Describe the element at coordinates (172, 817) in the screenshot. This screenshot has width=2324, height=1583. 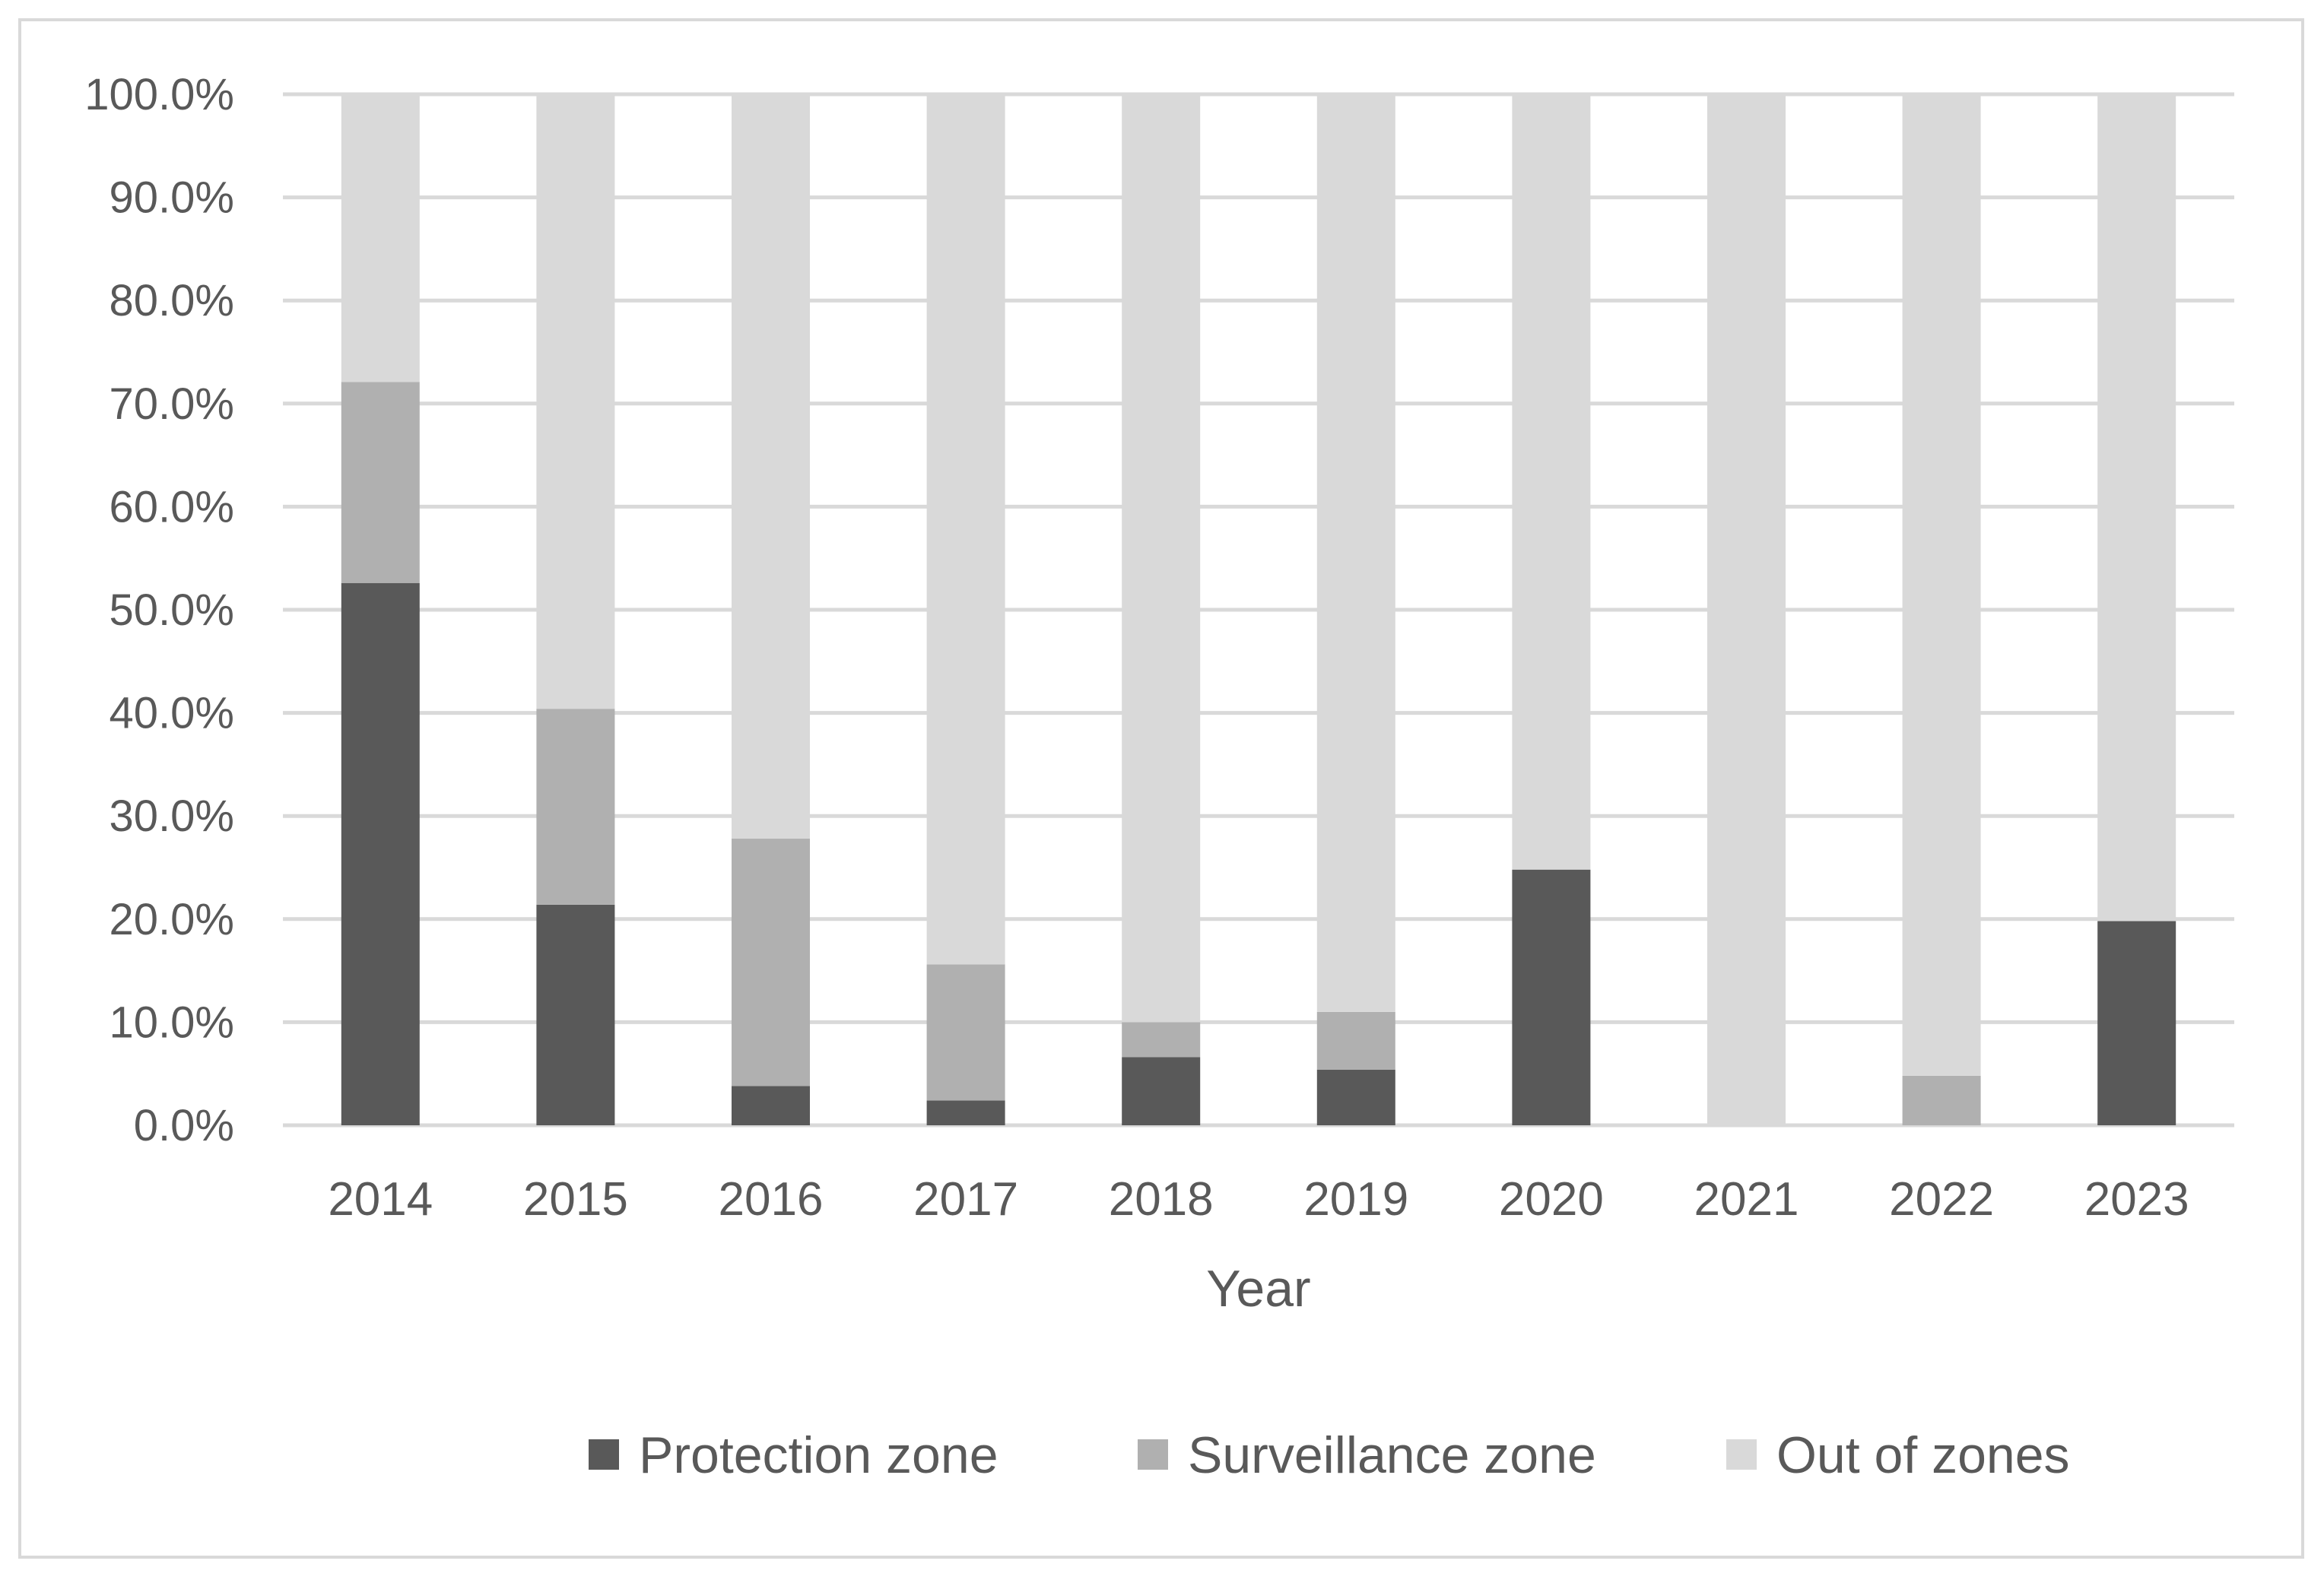
I see `y-tick-label: 30.0%` at that location.